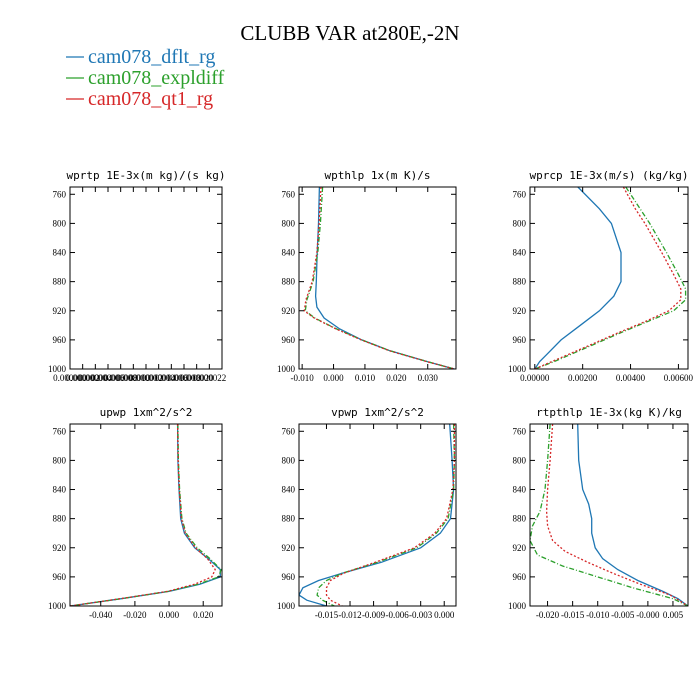 This screenshot has width=700, height=700. Describe the element at coordinates (83, 378) in the screenshot. I see `x-tick-label: 0.000002` at that location.